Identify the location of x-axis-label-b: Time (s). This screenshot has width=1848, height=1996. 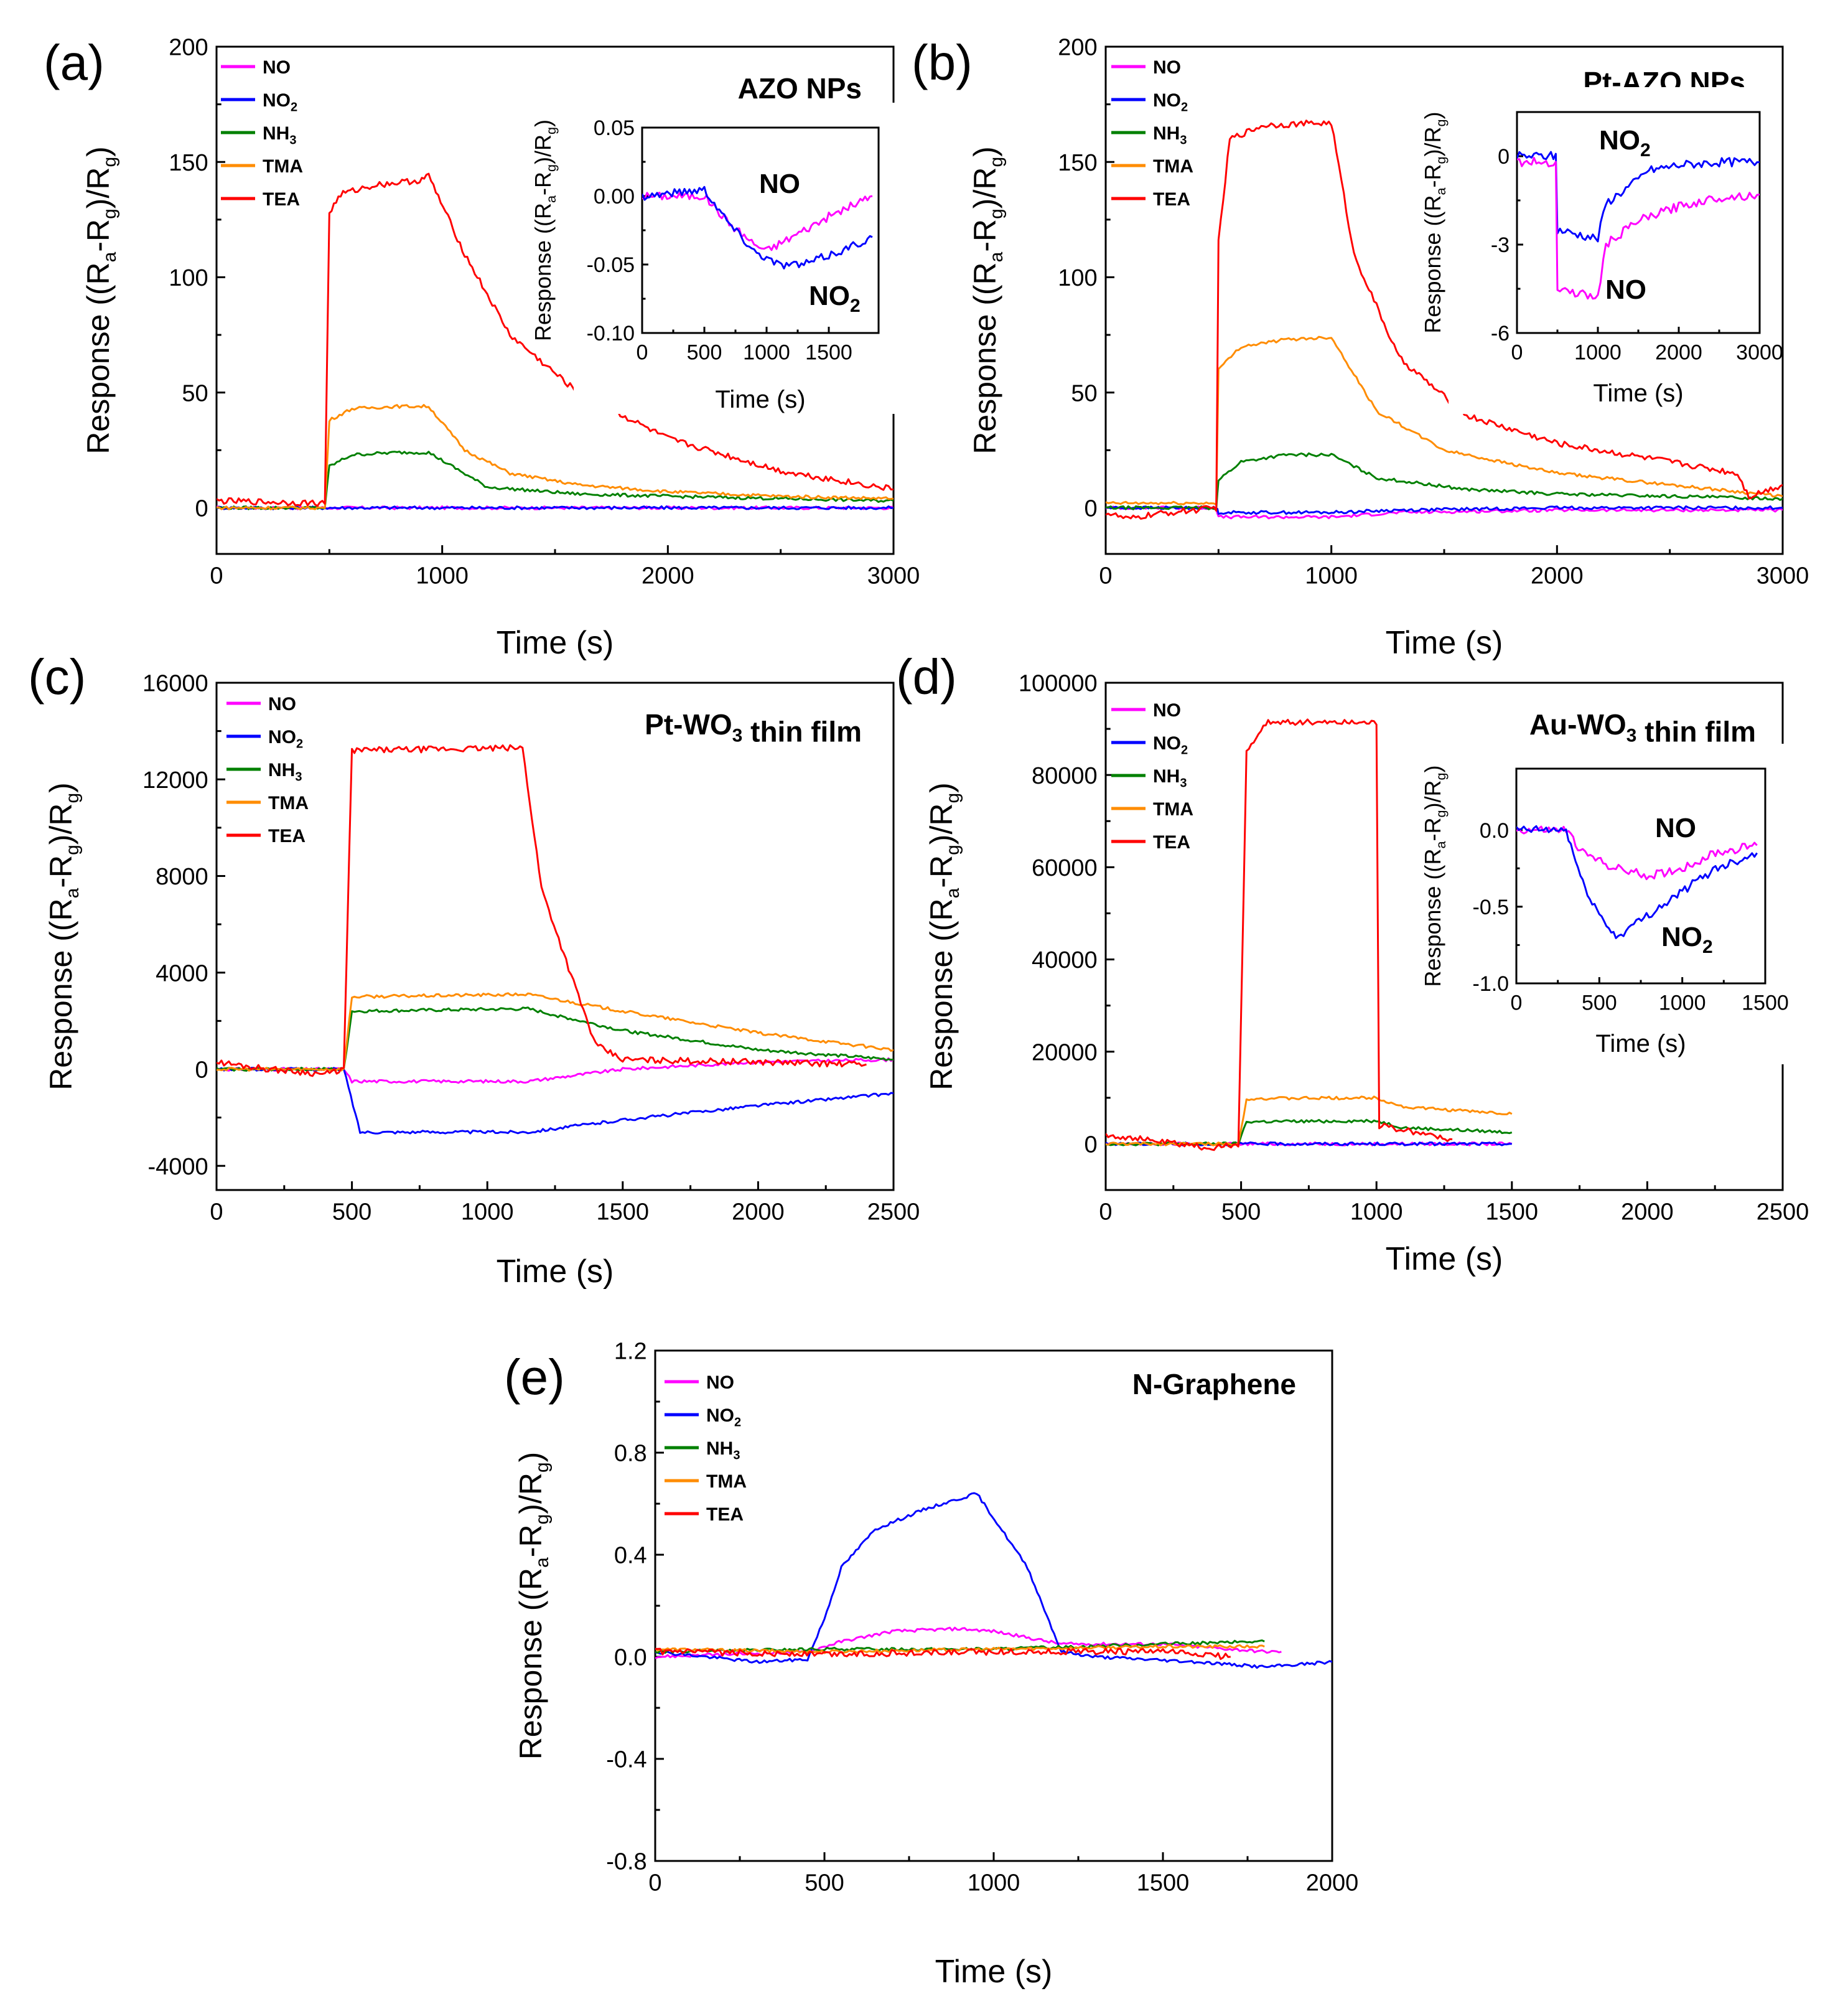
(1445, 643).